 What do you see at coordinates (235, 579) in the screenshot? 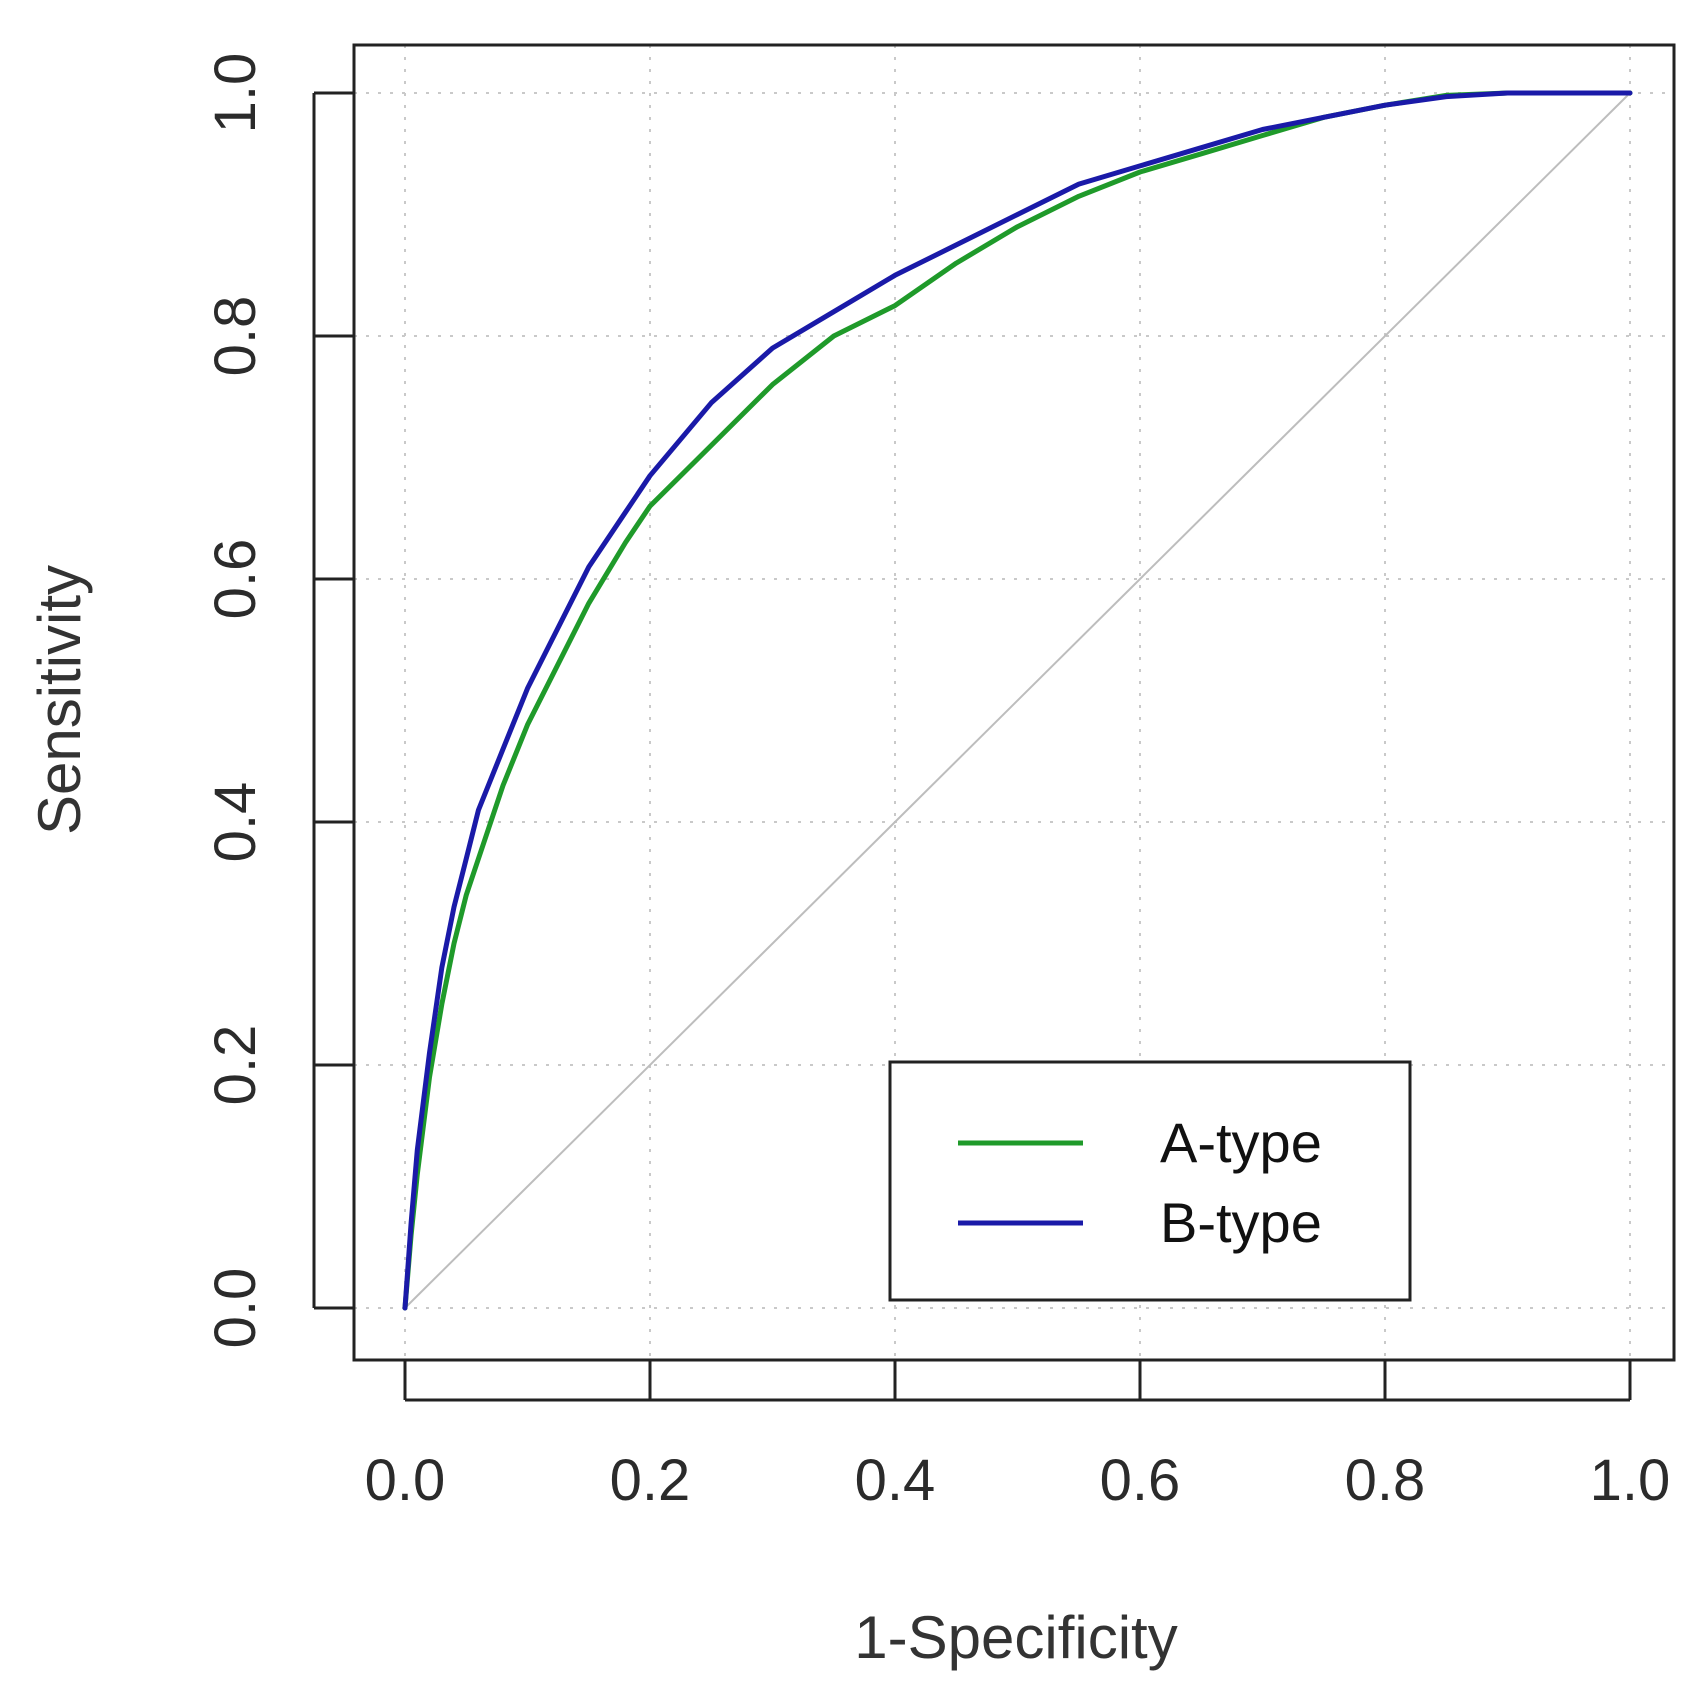
I see `y-tick-label-3: 0.6` at bounding box center [235, 579].